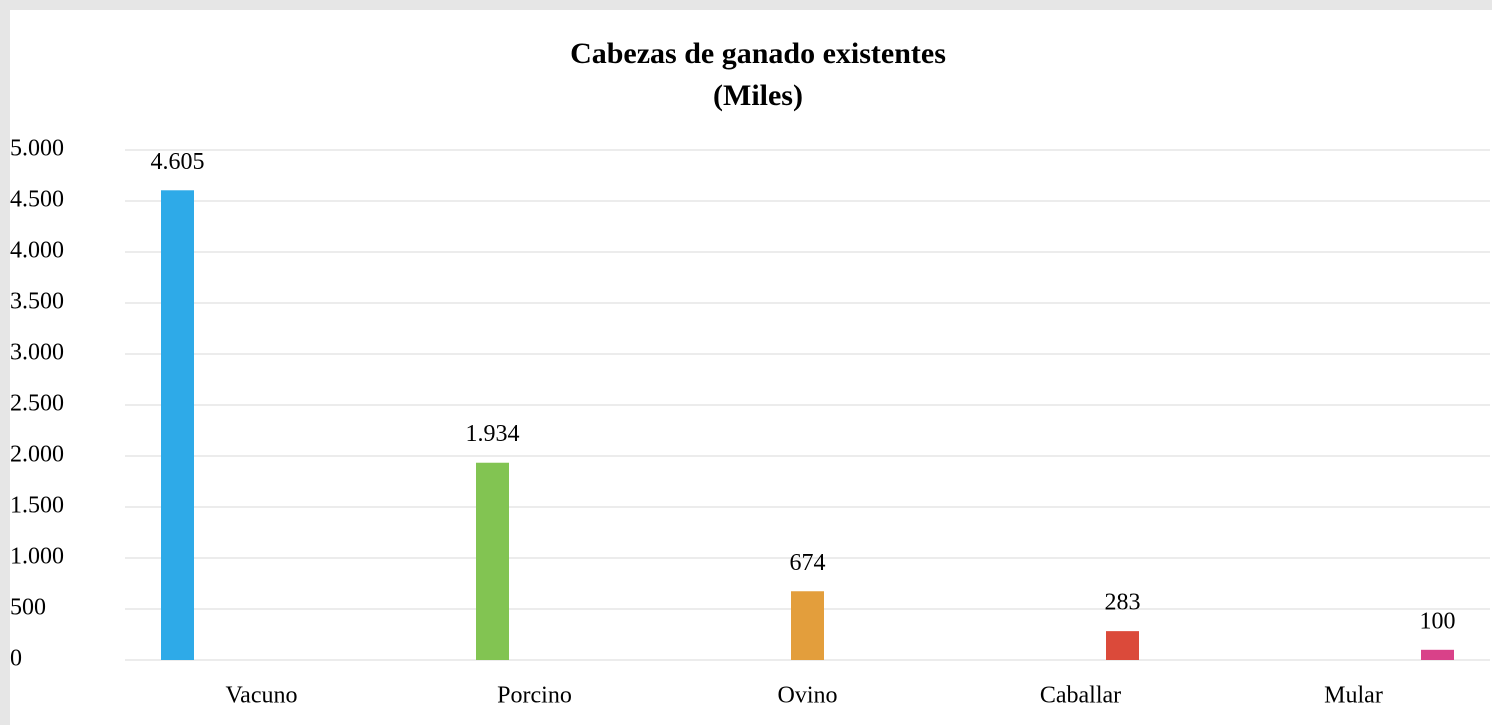 The image size is (1492, 725). Describe the element at coordinates (758, 95) in the screenshot. I see `chart-subtitle: (Miles)` at that location.